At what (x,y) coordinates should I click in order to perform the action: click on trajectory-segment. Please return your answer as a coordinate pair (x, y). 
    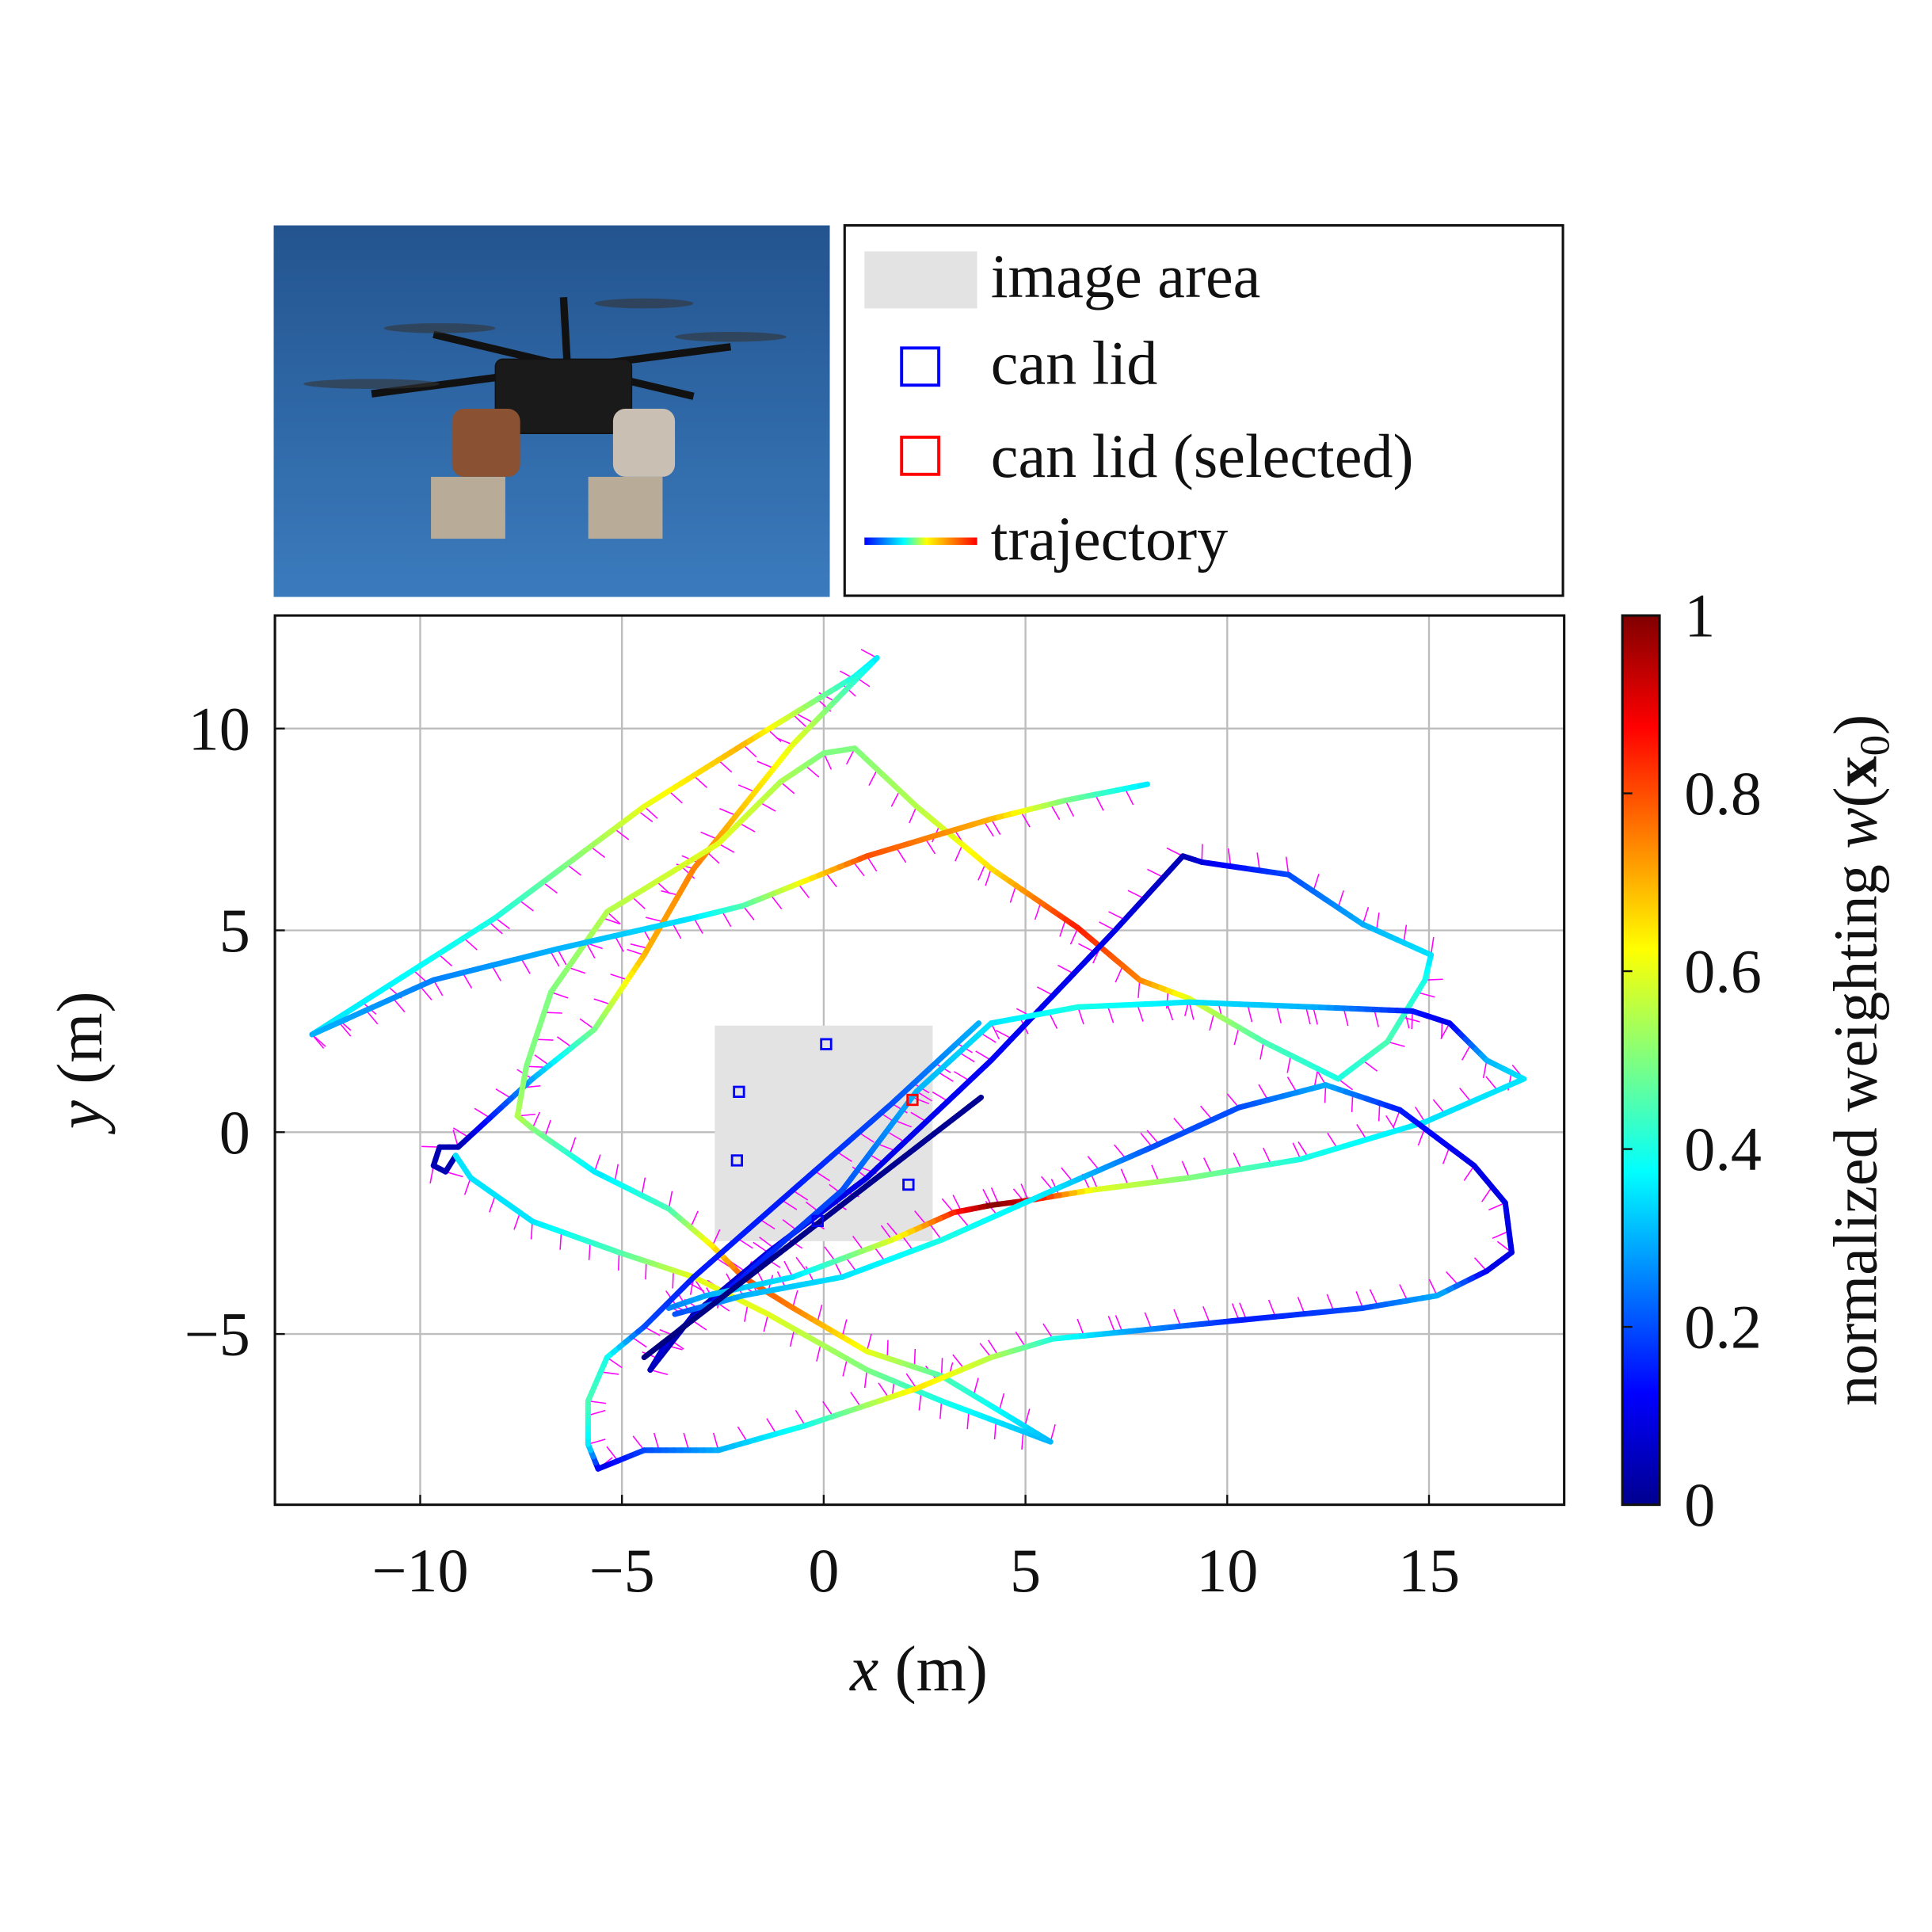
    Looking at the image, I should click on (678, 1313).